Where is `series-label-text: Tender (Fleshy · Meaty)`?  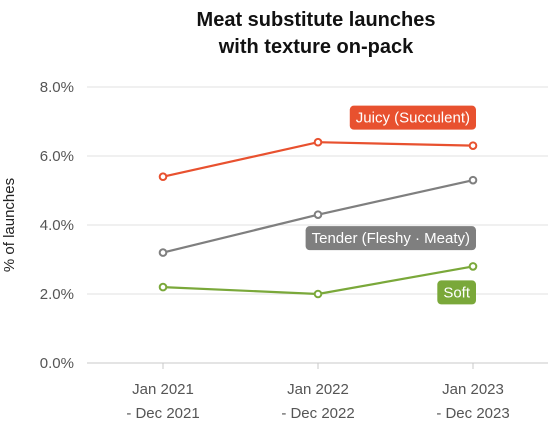 series-label-text: Tender (Fleshy · Meaty) is located at coordinates (391, 238).